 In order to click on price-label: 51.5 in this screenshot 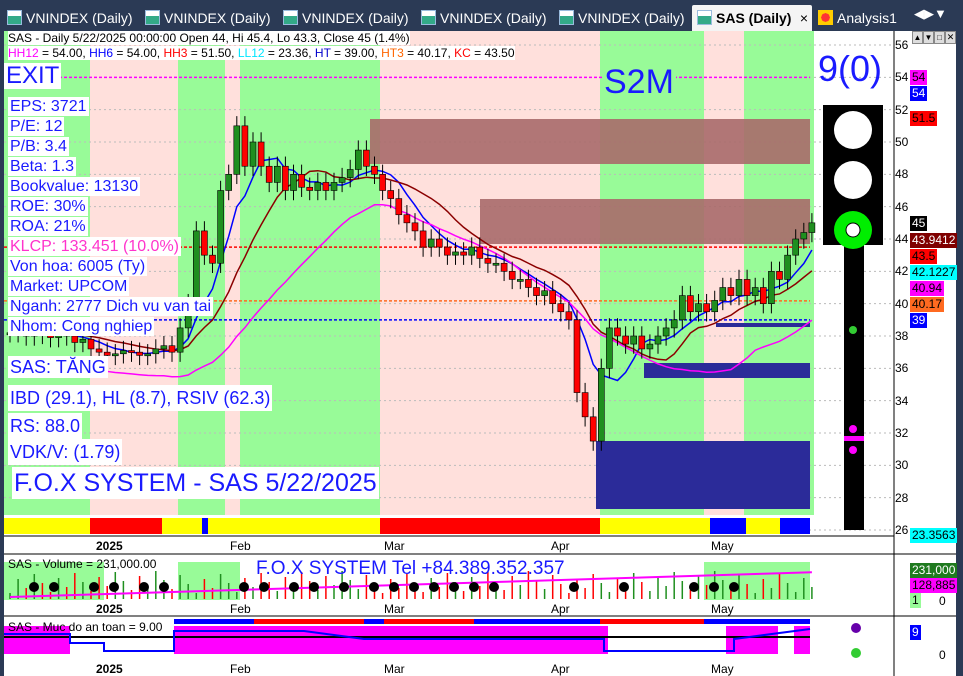, I will do `click(924, 118)`.